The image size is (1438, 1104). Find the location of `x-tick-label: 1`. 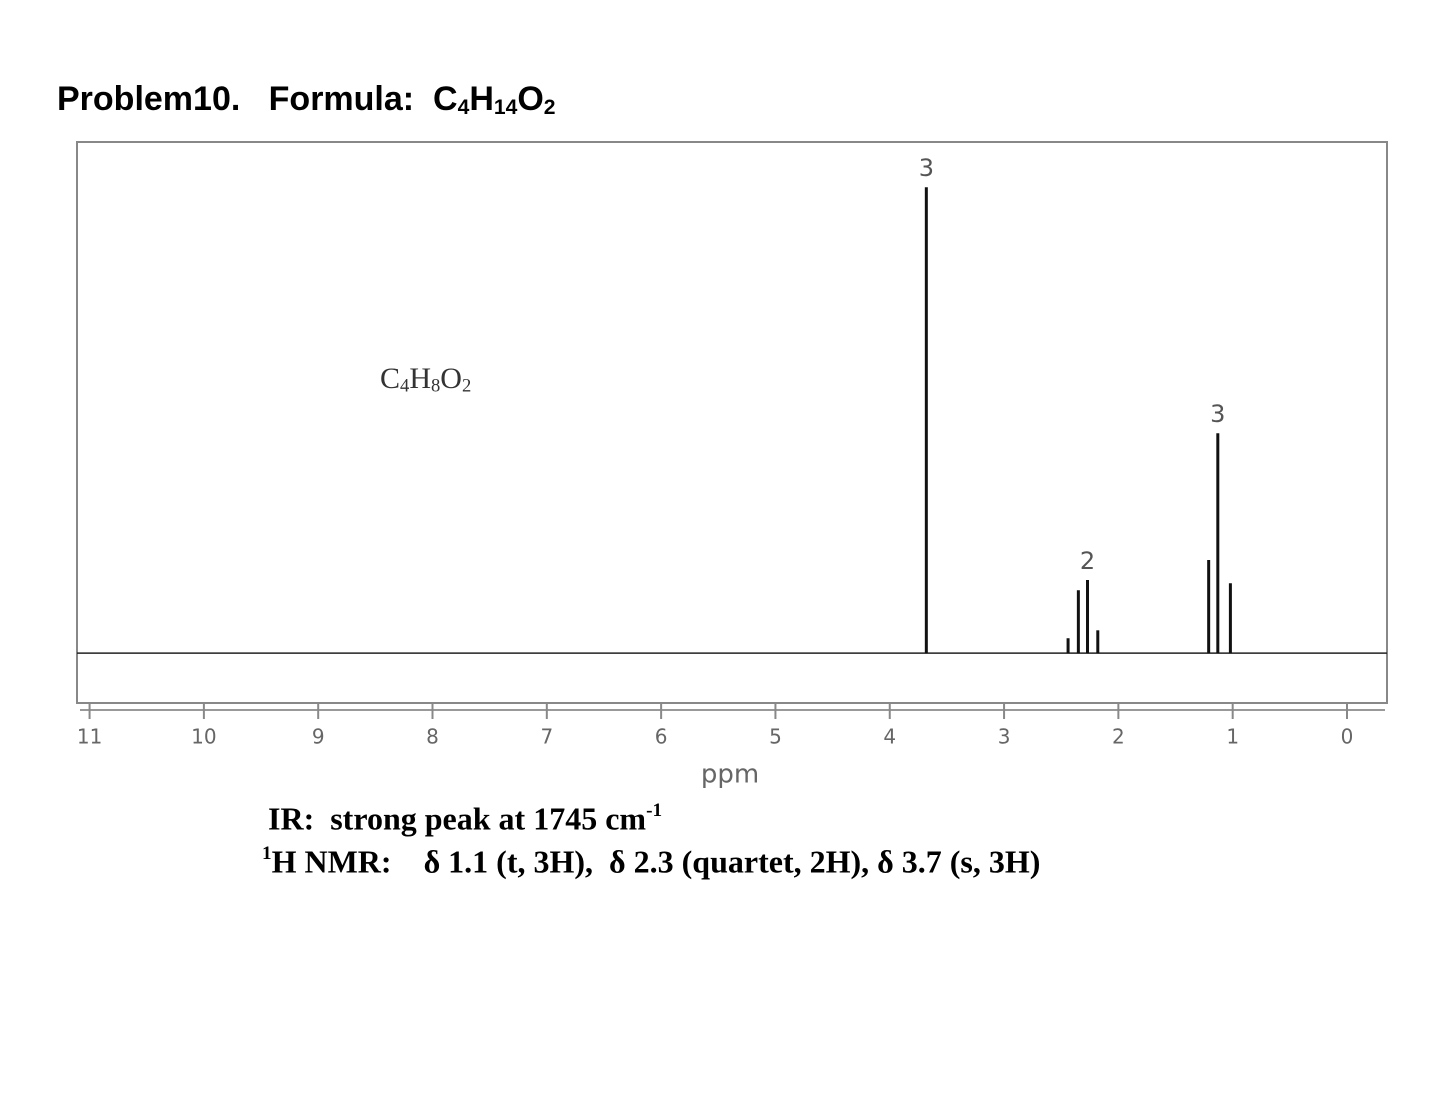

x-tick-label: 1 is located at coordinates (1232, 737).